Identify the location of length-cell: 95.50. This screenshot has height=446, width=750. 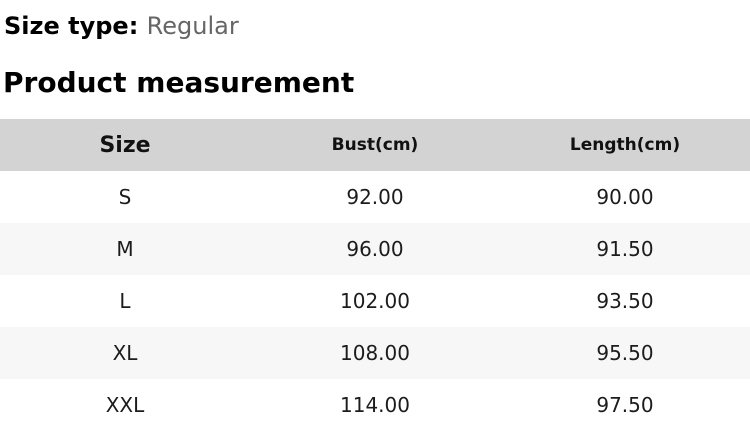
(625, 353).